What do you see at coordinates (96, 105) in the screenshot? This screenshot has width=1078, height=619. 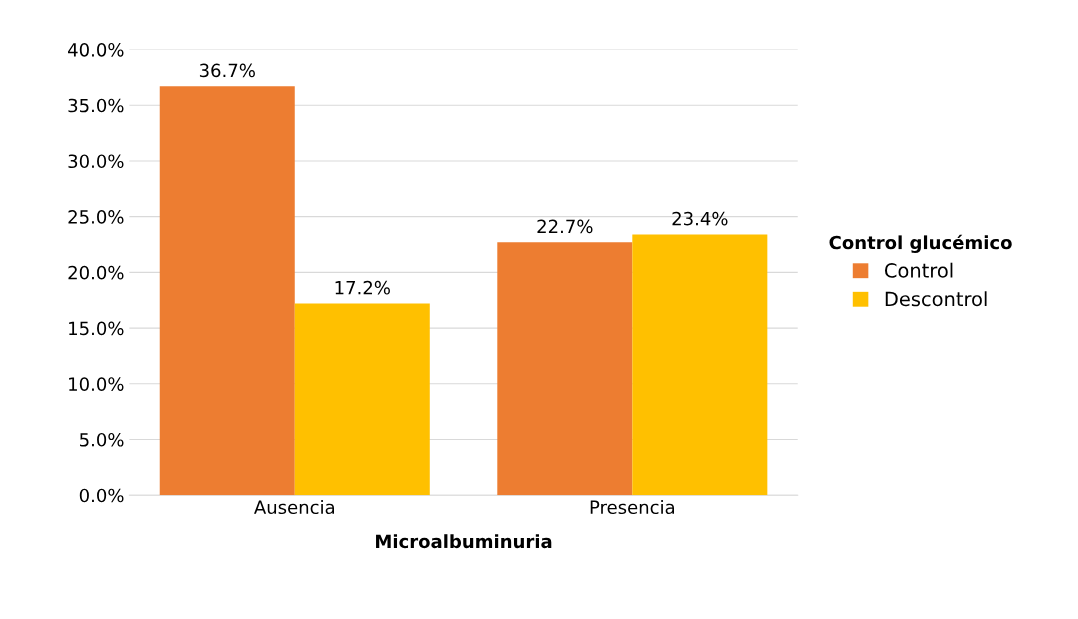 I see `y-tick-label: 35.0%` at bounding box center [96, 105].